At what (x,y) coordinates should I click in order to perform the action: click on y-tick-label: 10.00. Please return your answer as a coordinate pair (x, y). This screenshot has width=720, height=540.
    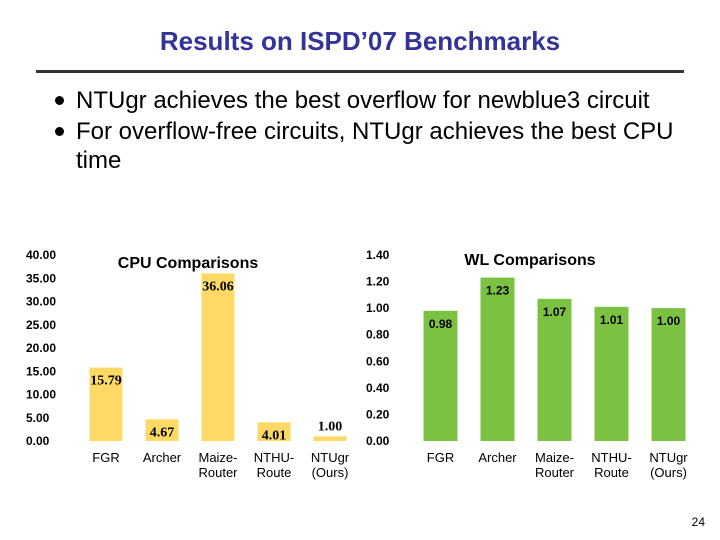
    Looking at the image, I should click on (41, 395).